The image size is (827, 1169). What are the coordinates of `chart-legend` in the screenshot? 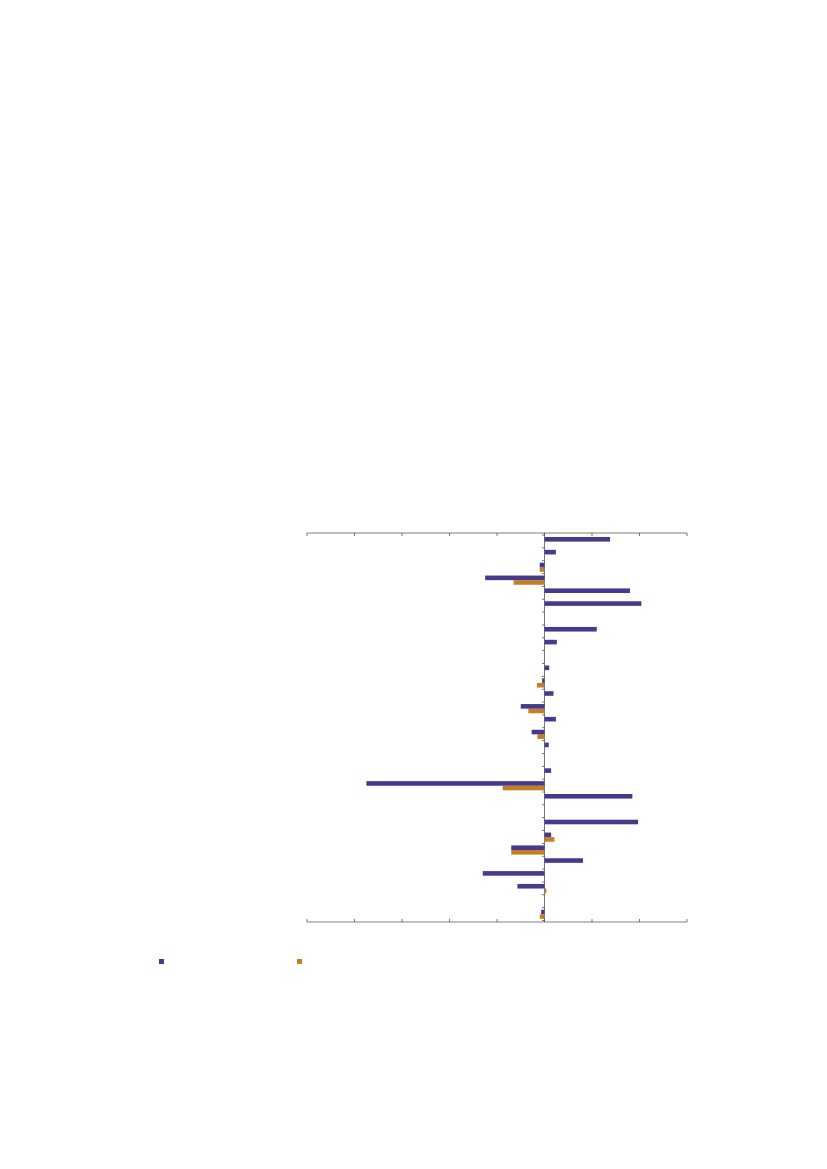 It's located at (297, 961).